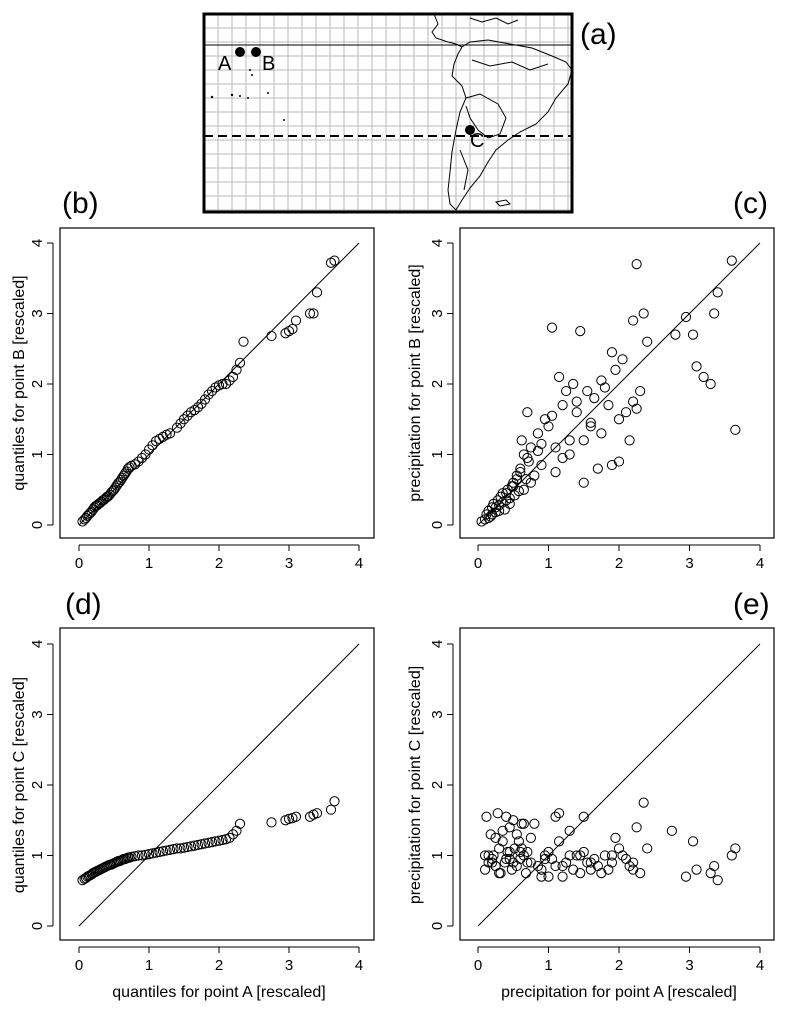  I want to click on x-tick-label-e: 2, so click(619, 965).